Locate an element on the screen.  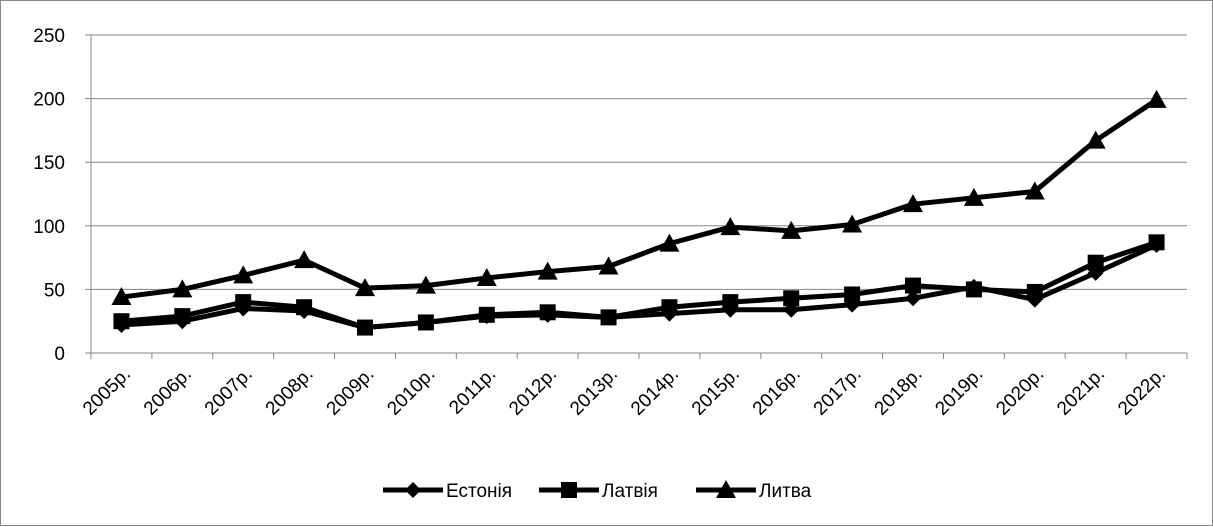
y-tick-label: 0 is located at coordinates (59, 354).